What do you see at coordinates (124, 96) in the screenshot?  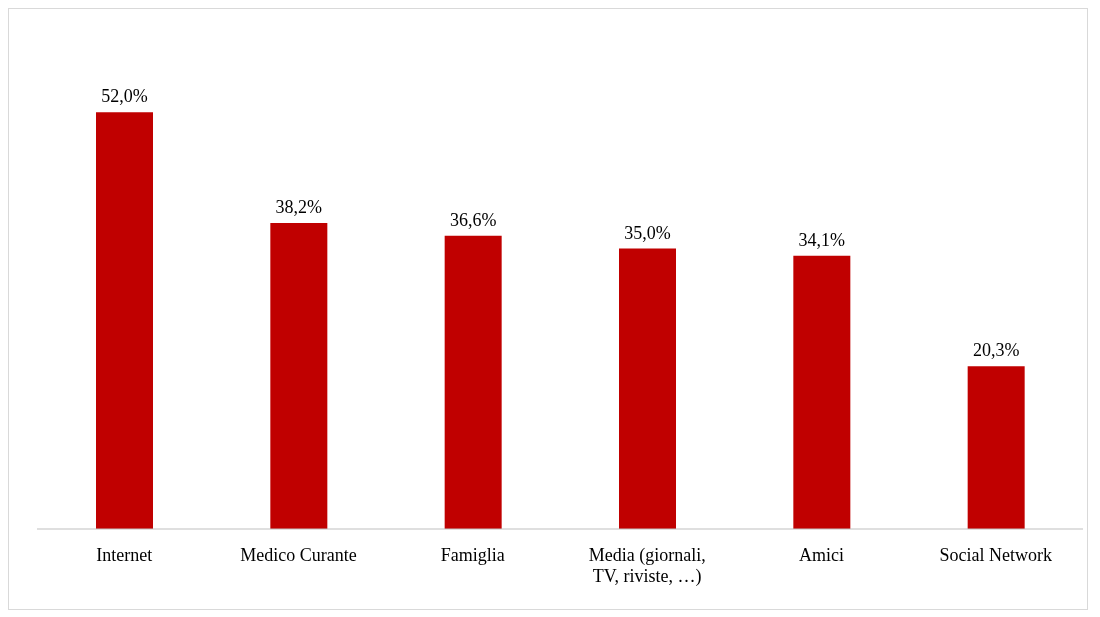 I see `data-label: 52,0%` at bounding box center [124, 96].